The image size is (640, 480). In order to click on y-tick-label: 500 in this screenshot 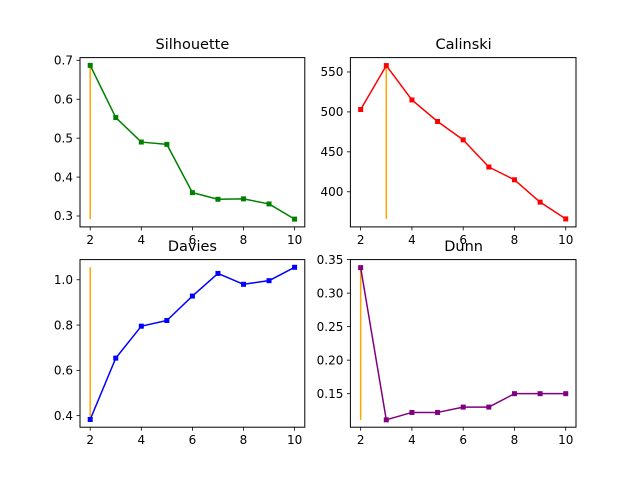, I will do `click(331, 112)`.